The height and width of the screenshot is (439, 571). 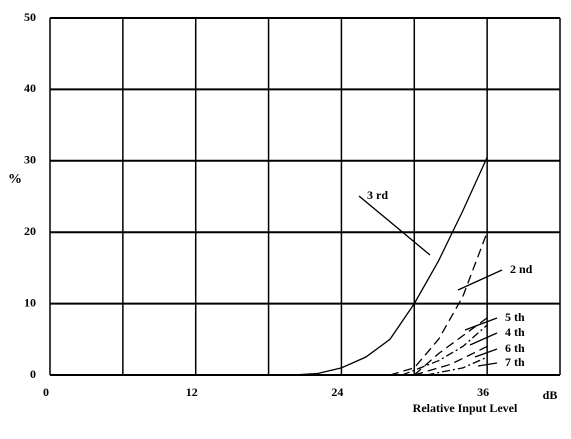 What do you see at coordinates (515, 362) in the screenshot?
I see `series-label: 7 th` at bounding box center [515, 362].